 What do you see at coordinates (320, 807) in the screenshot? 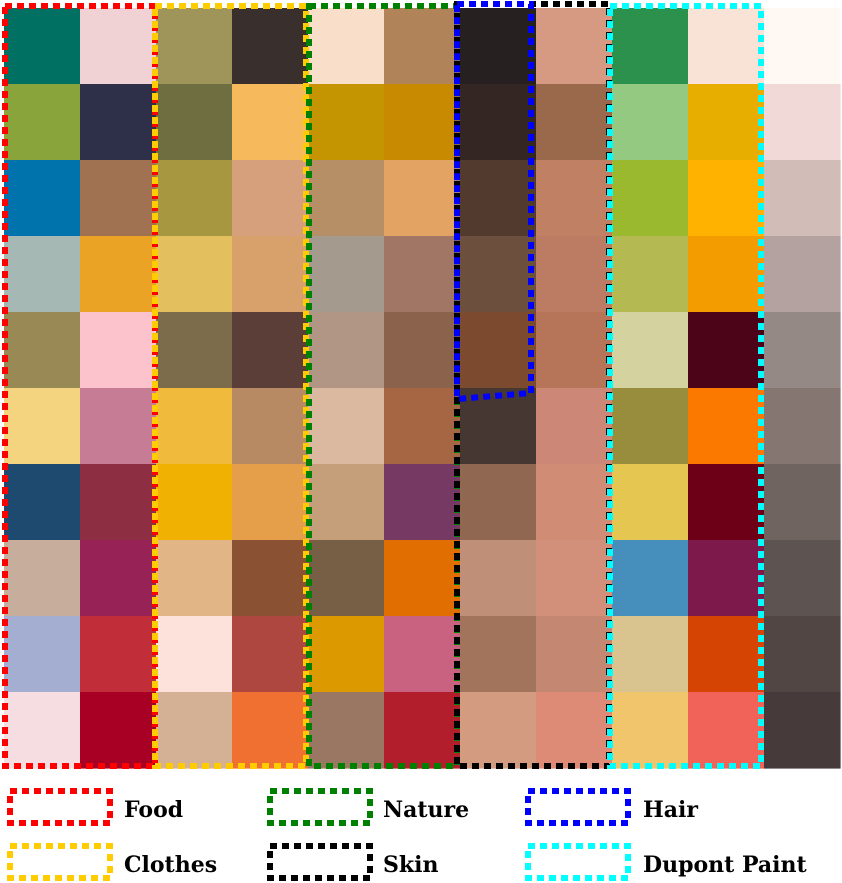
I see `legend-swatch-nature` at bounding box center [320, 807].